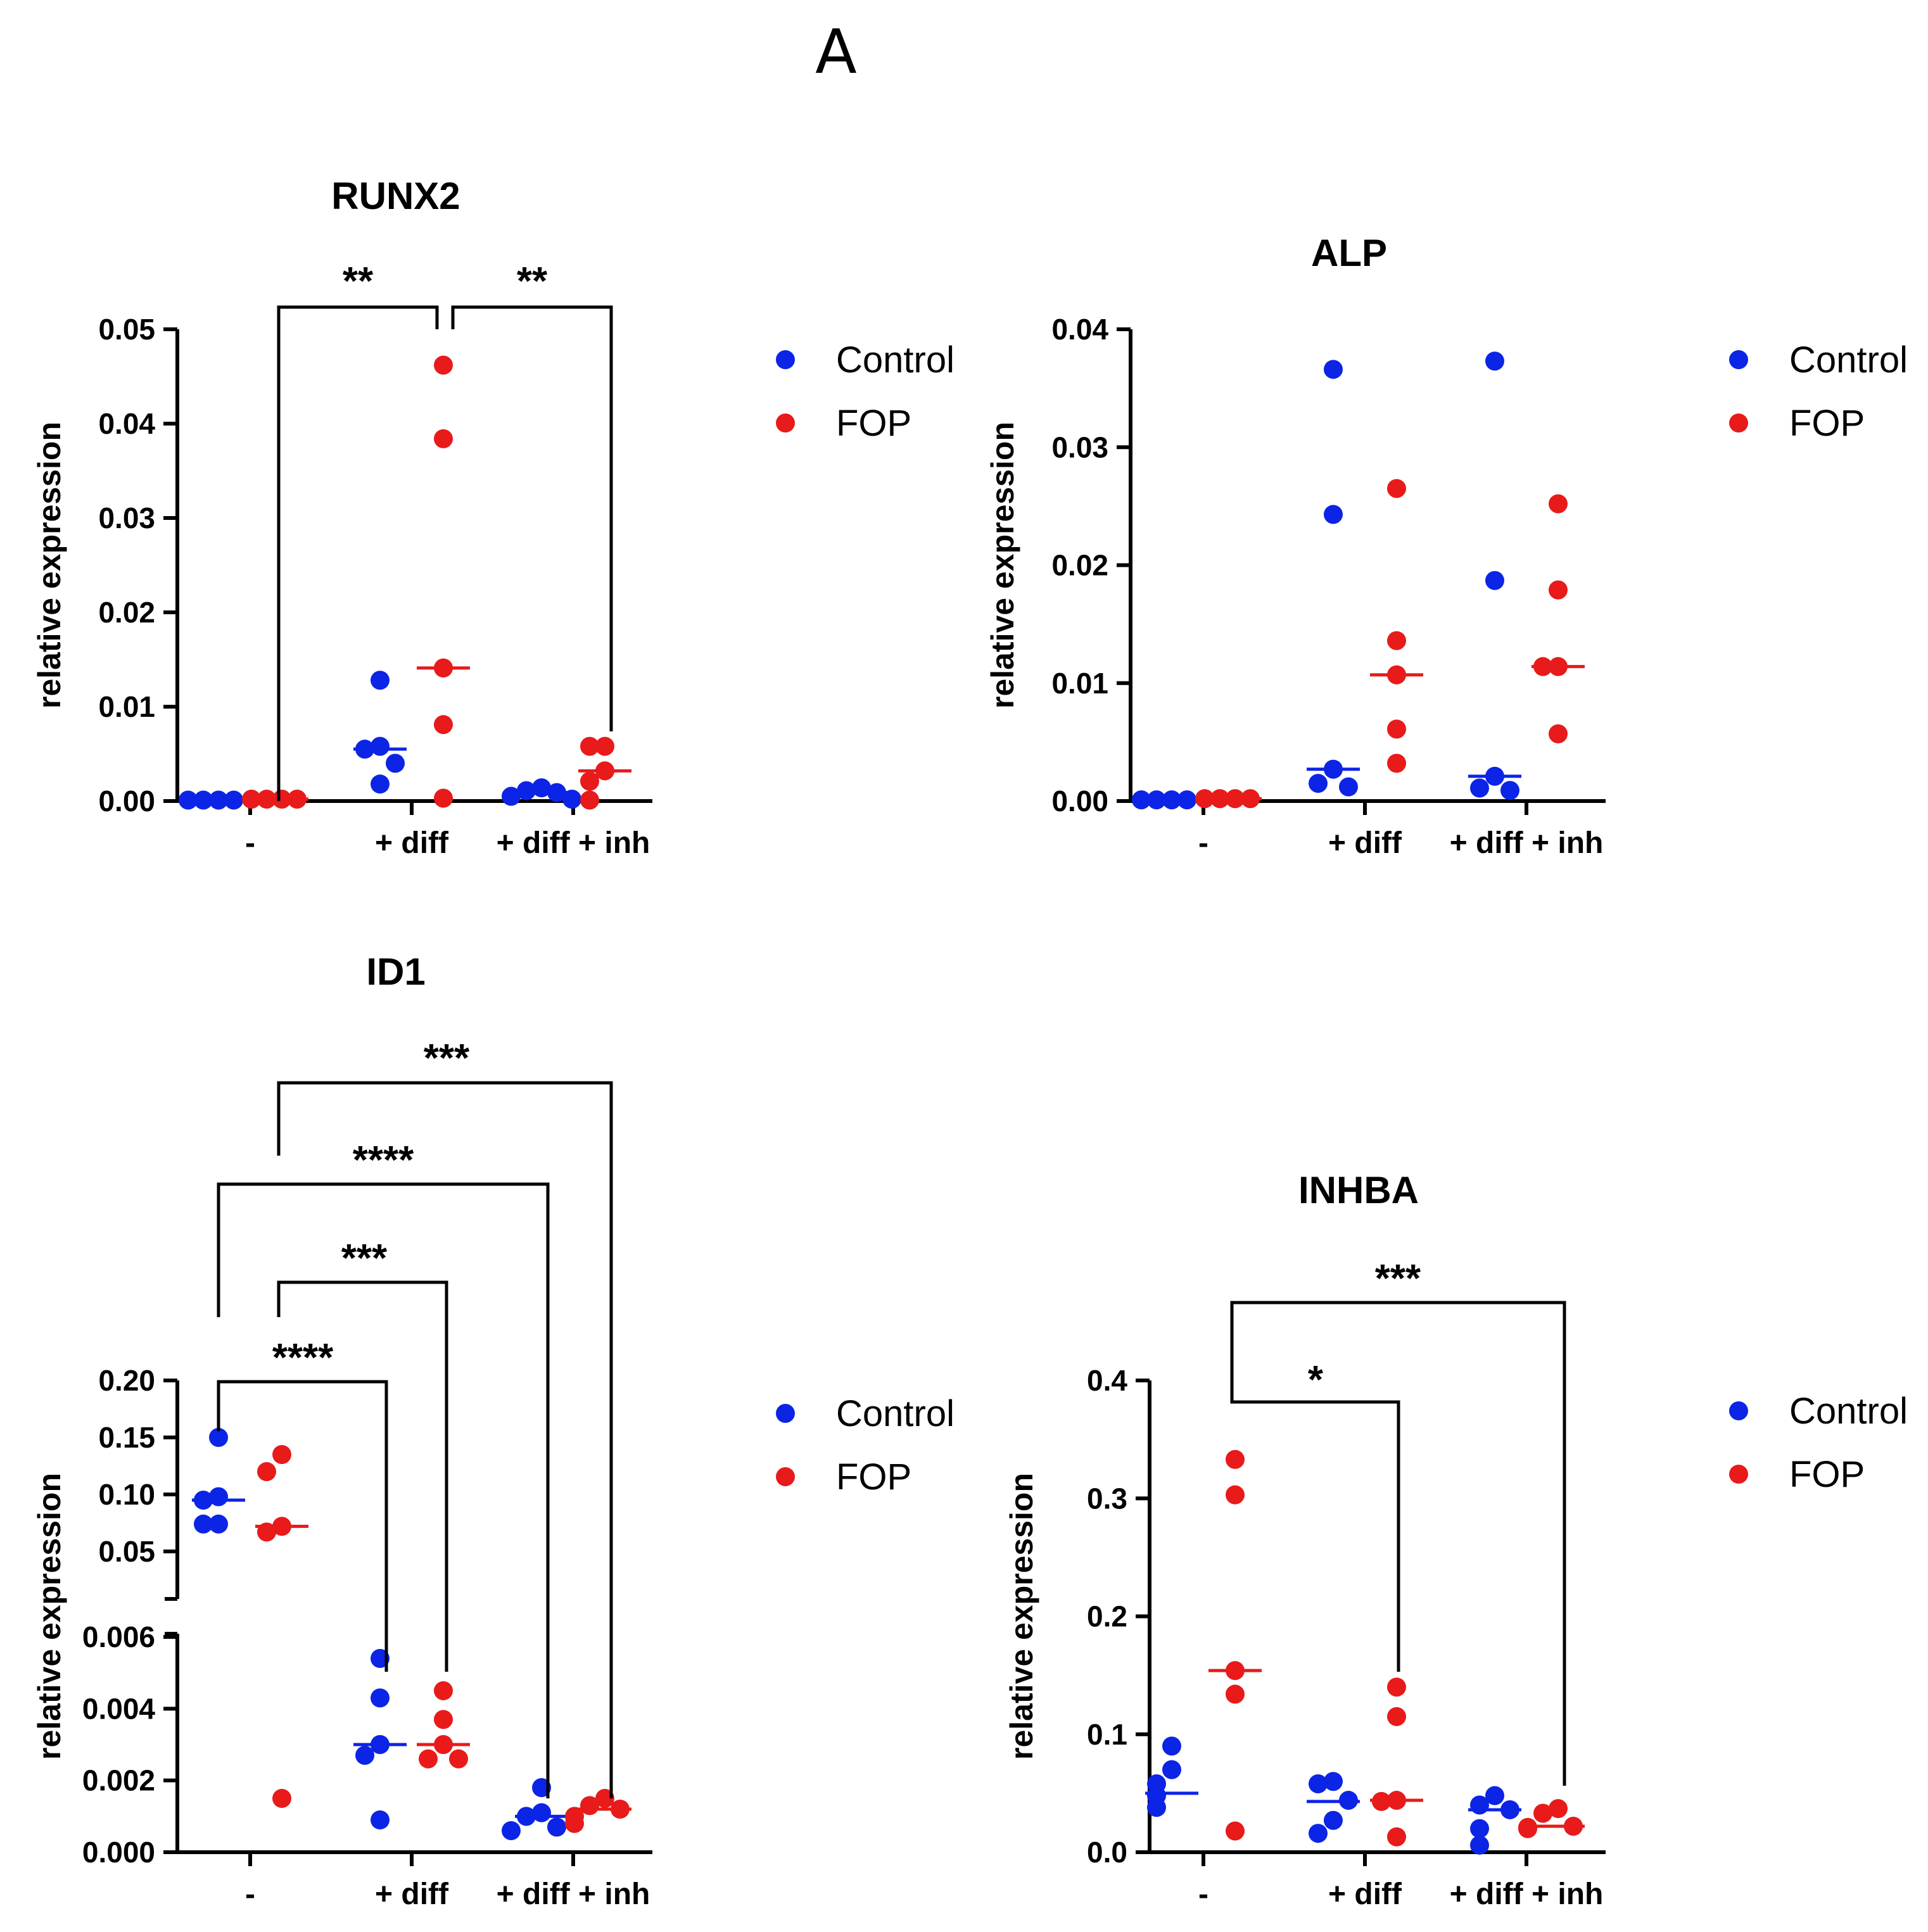 The height and width of the screenshot is (1932, 1928). Describe the element at coordinates (395, 971) in the screenshot. I see `chart-title: ID1` at that location.